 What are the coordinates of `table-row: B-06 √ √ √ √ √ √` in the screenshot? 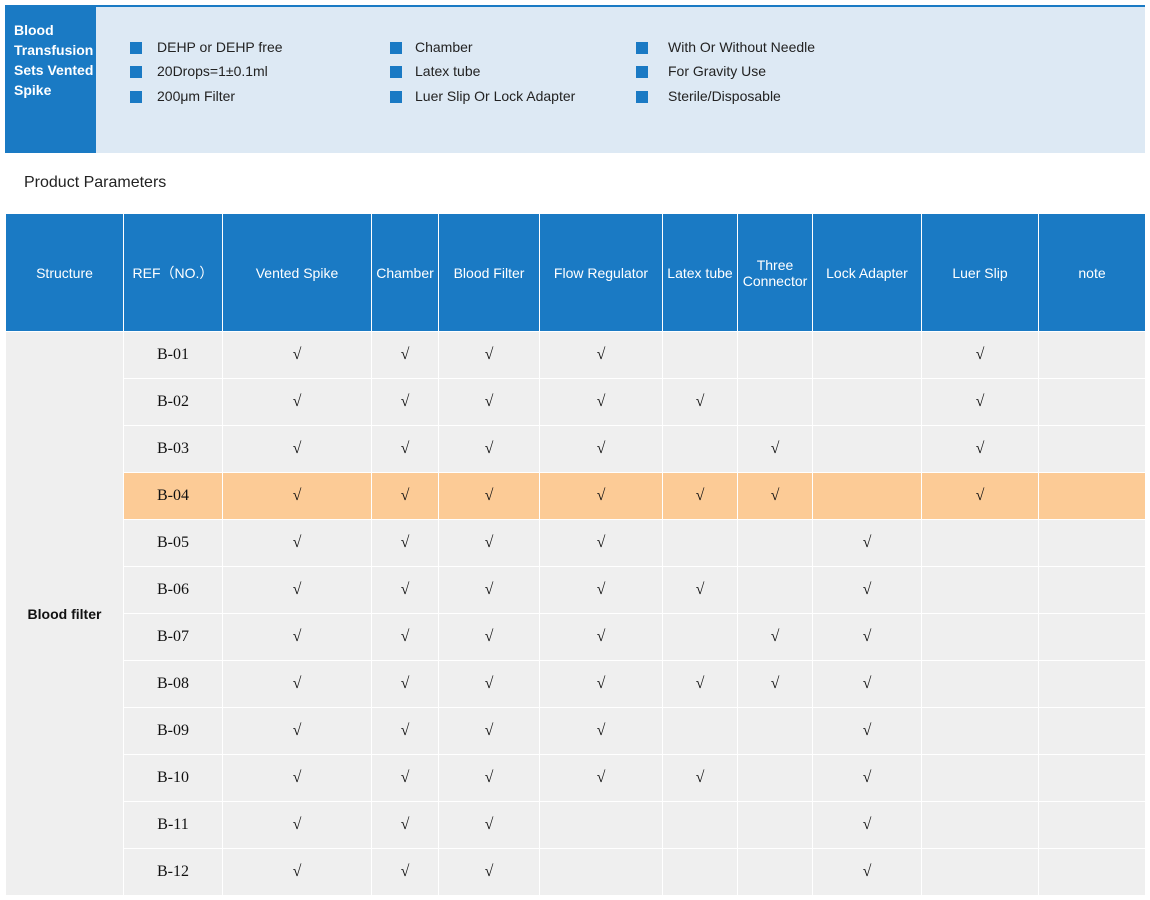 It's located at (576, 590).